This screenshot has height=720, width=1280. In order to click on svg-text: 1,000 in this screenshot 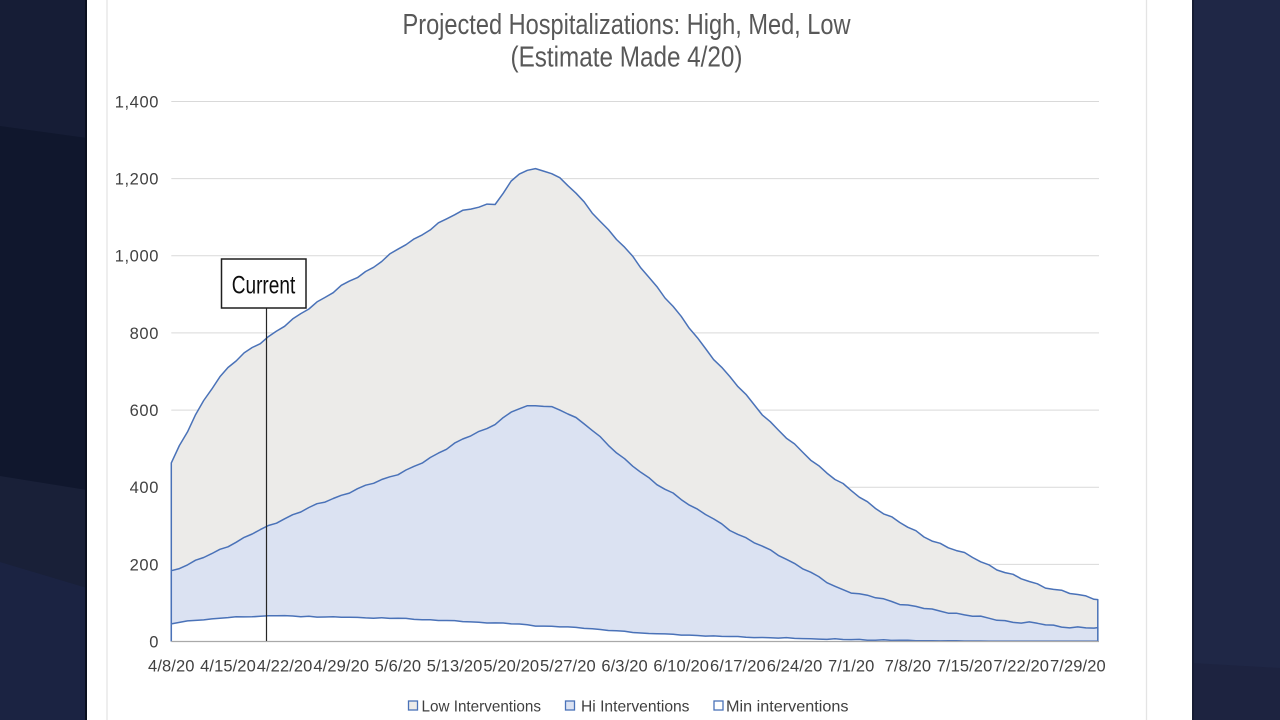, I will do `click(137, 257)`.